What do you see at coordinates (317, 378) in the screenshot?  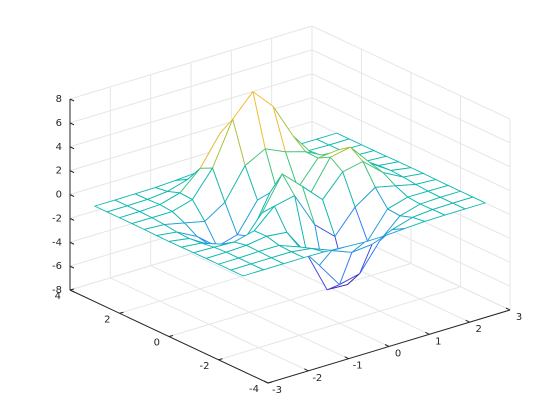 I see `x-tick-label: -2` at bounding box center [317, 378].